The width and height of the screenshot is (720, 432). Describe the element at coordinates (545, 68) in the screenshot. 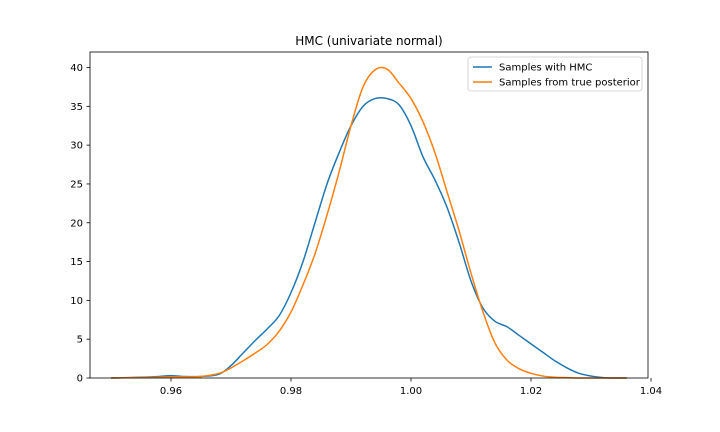

I see `legend-label-1: Samples with HMC` at that location.